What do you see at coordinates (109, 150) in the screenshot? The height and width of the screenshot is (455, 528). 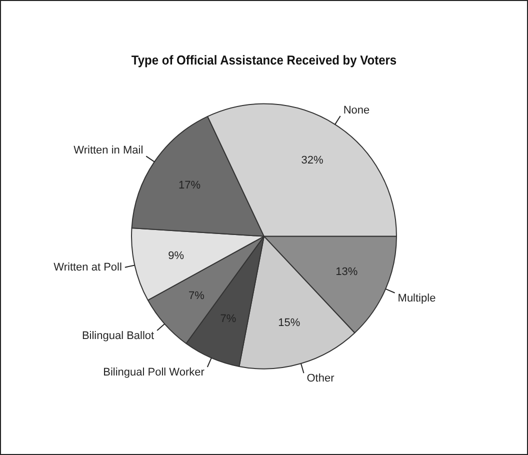 I see `slice-label: Written in Mail` at bounding box center [109, 150].